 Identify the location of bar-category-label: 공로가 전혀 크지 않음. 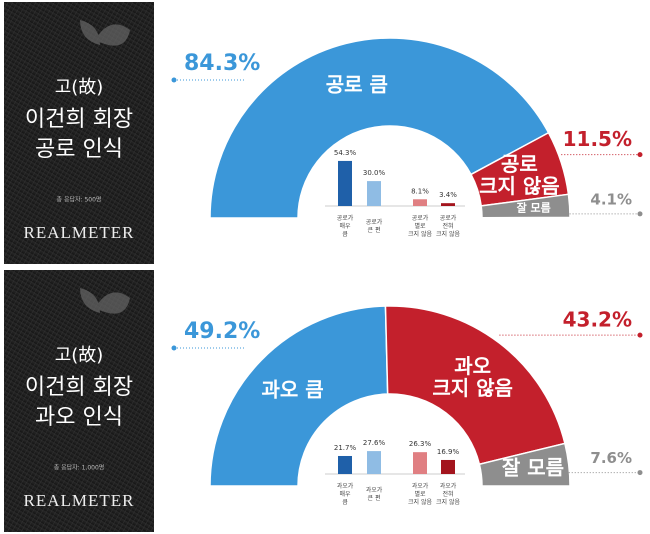
(448, 226).